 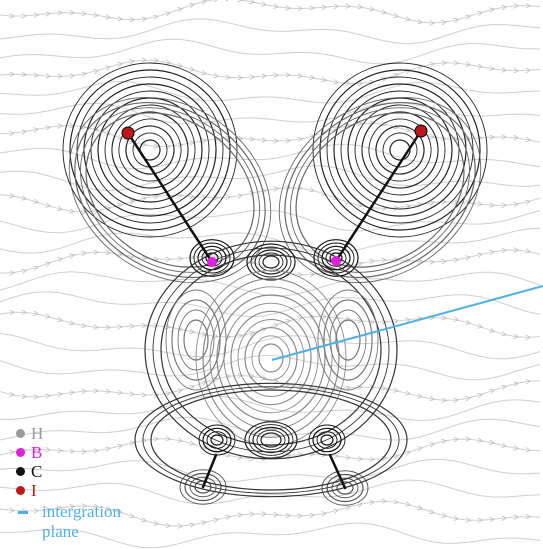 I want to click on boron-atom-right, so click(x=336, y=261).